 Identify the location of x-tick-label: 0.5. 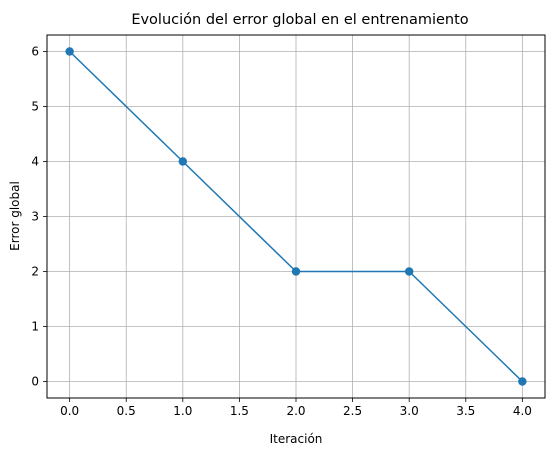
(126, 411).